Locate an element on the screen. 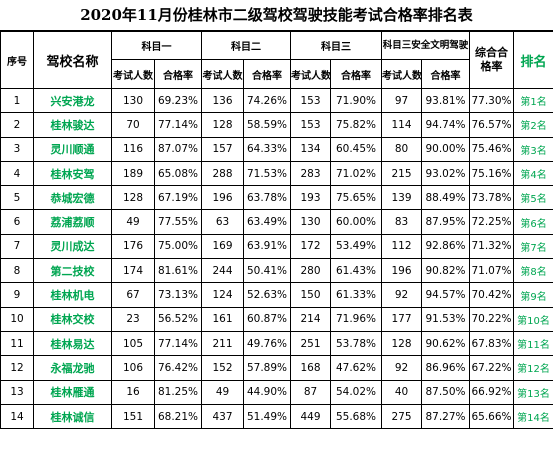 This screenshot has height=463, width=553. s3-count-cell: 280 is located at coordinates (310, 271).